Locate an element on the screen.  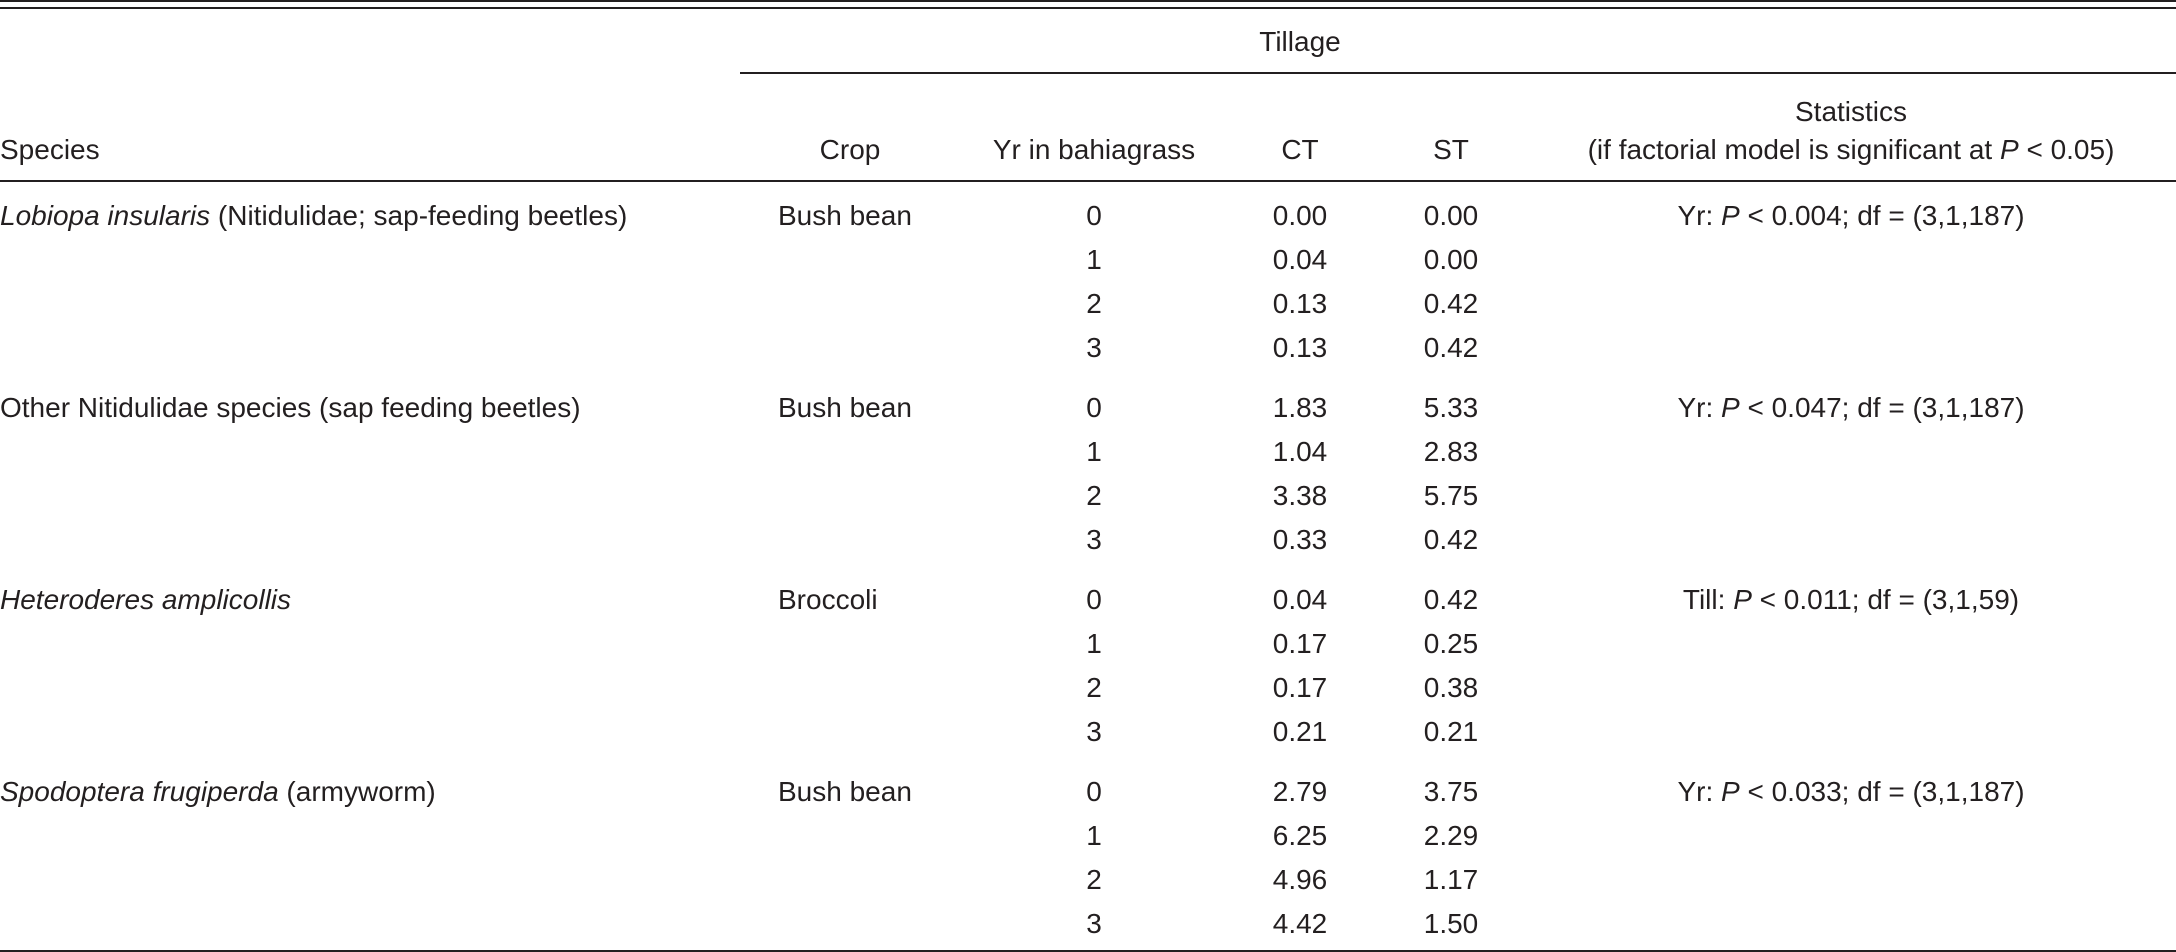
table-row: 0 0.04 0.42 is located at coordinates (1088, 606).